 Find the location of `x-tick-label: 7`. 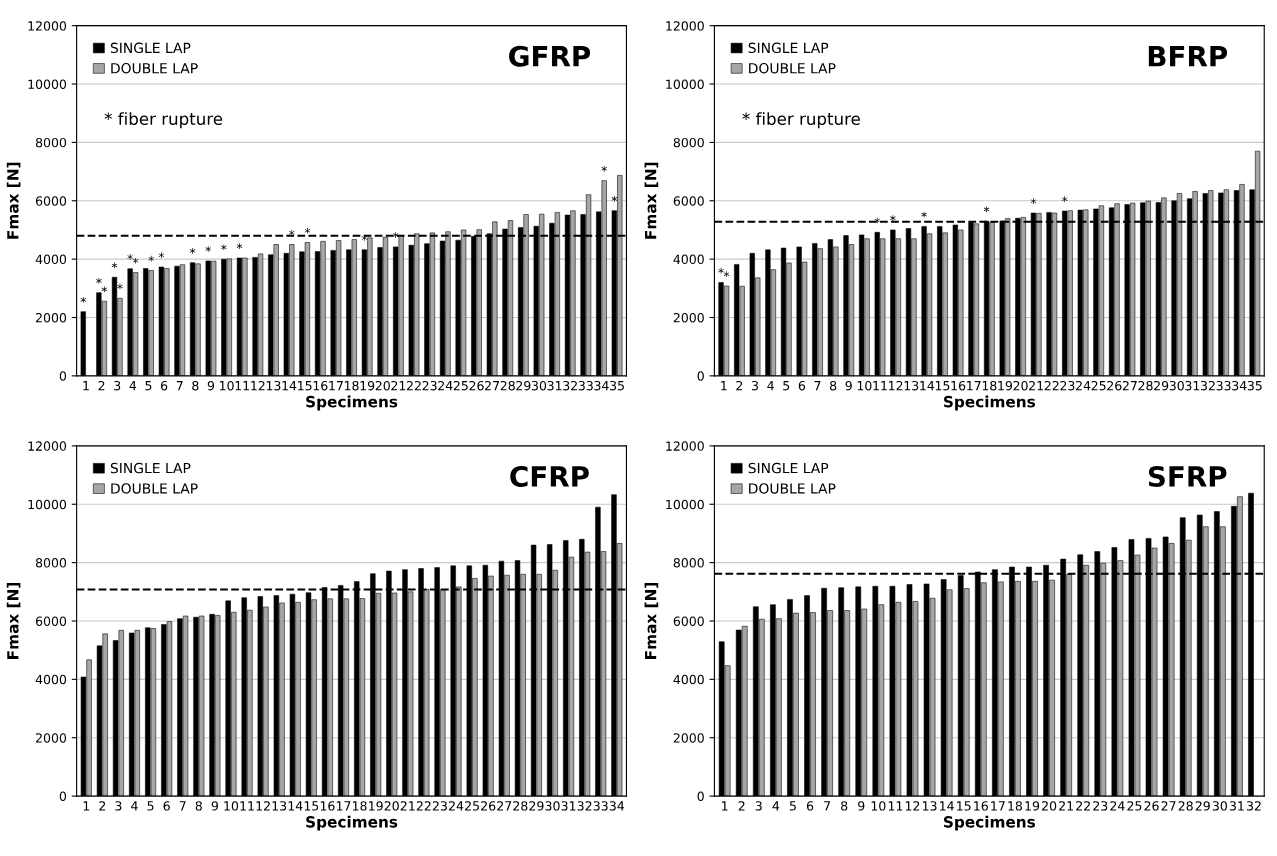

x-tick-label: 7 is located at coordinates (827, 806).